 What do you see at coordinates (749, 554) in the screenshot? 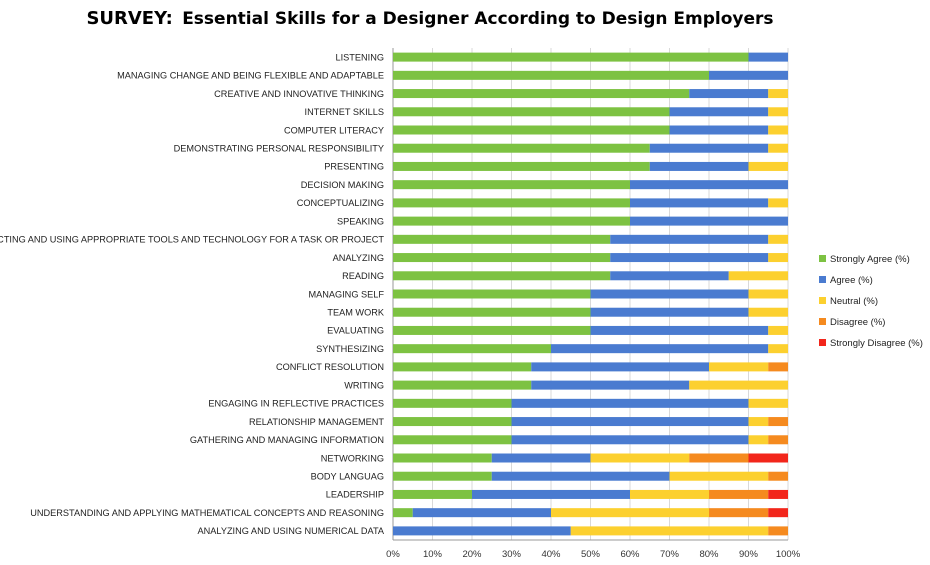
I see `x-tick-label: 90%` at bounding box center [749, 554].